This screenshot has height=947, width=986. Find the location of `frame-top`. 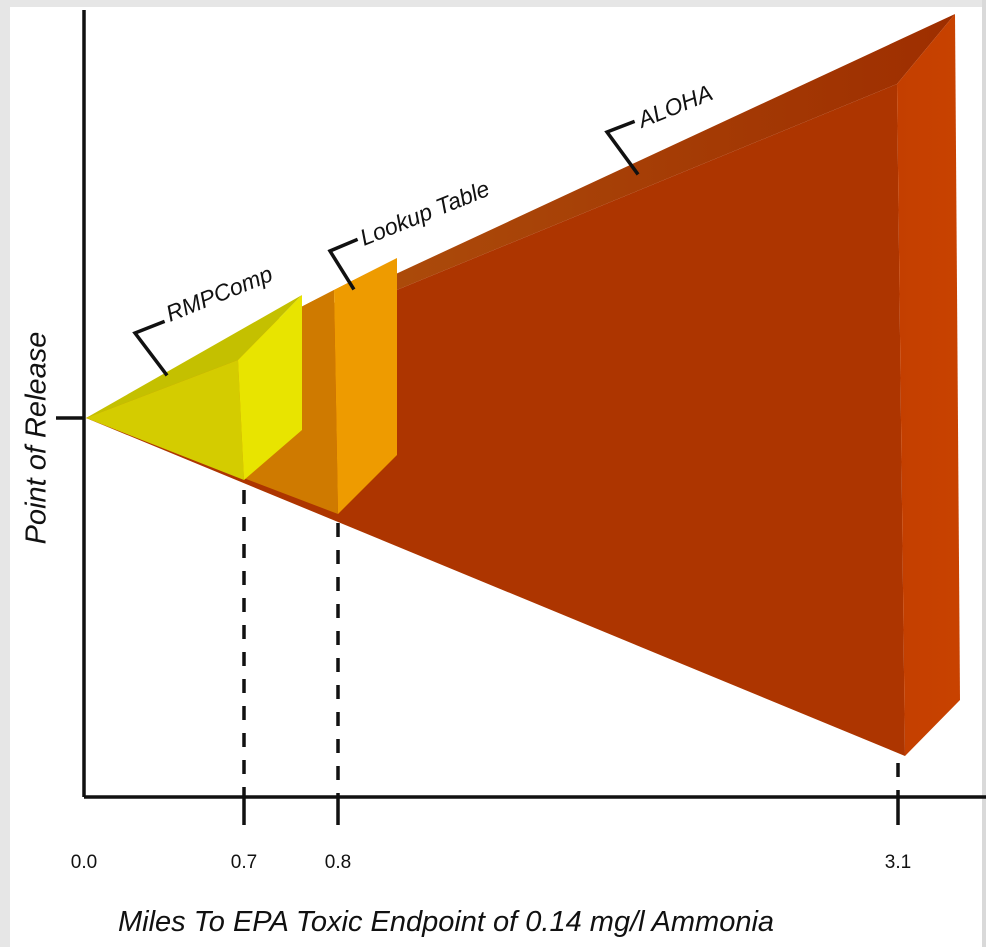

frame-top is located at coordinates (493, 3).